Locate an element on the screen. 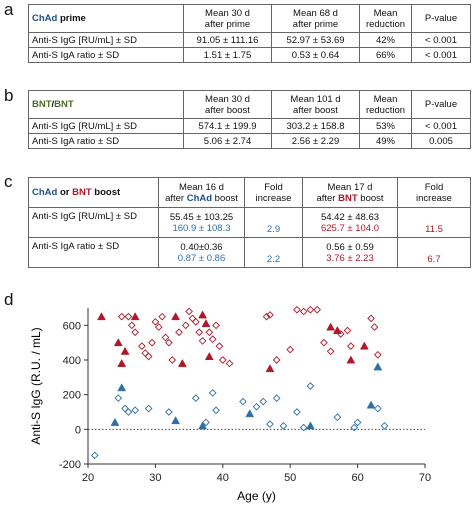  x-axis-label: Age (y) is located at coordinates (256, 496).